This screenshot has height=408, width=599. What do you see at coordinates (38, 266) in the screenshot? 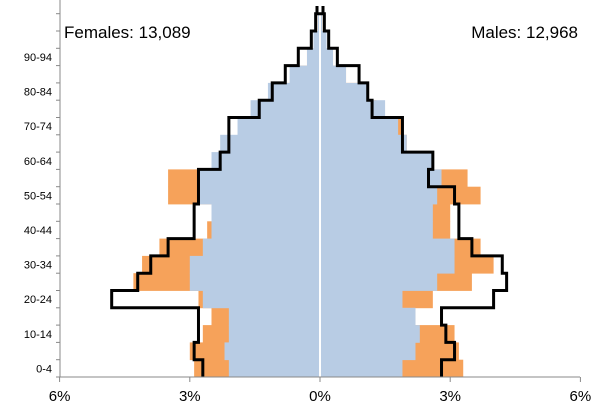
I see `y-tick-label-30-34: 30-34` at bounding box center [38, 266].